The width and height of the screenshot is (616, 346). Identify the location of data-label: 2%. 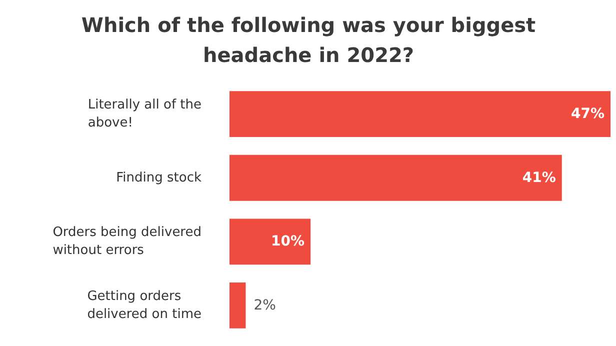
(265, 305).